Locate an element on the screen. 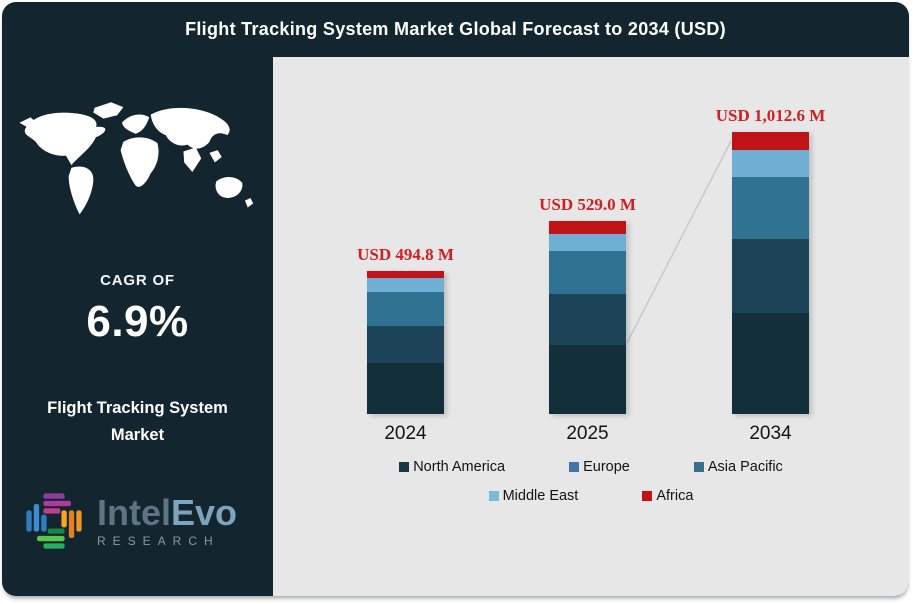 Image resolution: width=913 pixels, height=604 pixels. world-map is located at coordinates (137, 159).